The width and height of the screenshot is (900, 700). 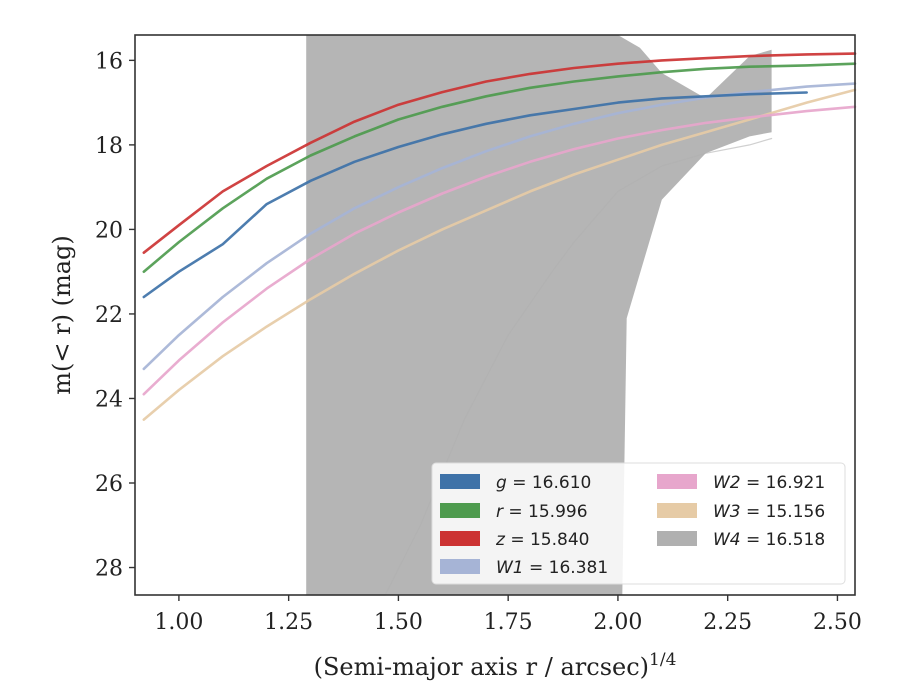 What do you see at coordinates (727, 512) in the screenshot?
I see `legend-symbol: W3` at bounding box center [727, 512].